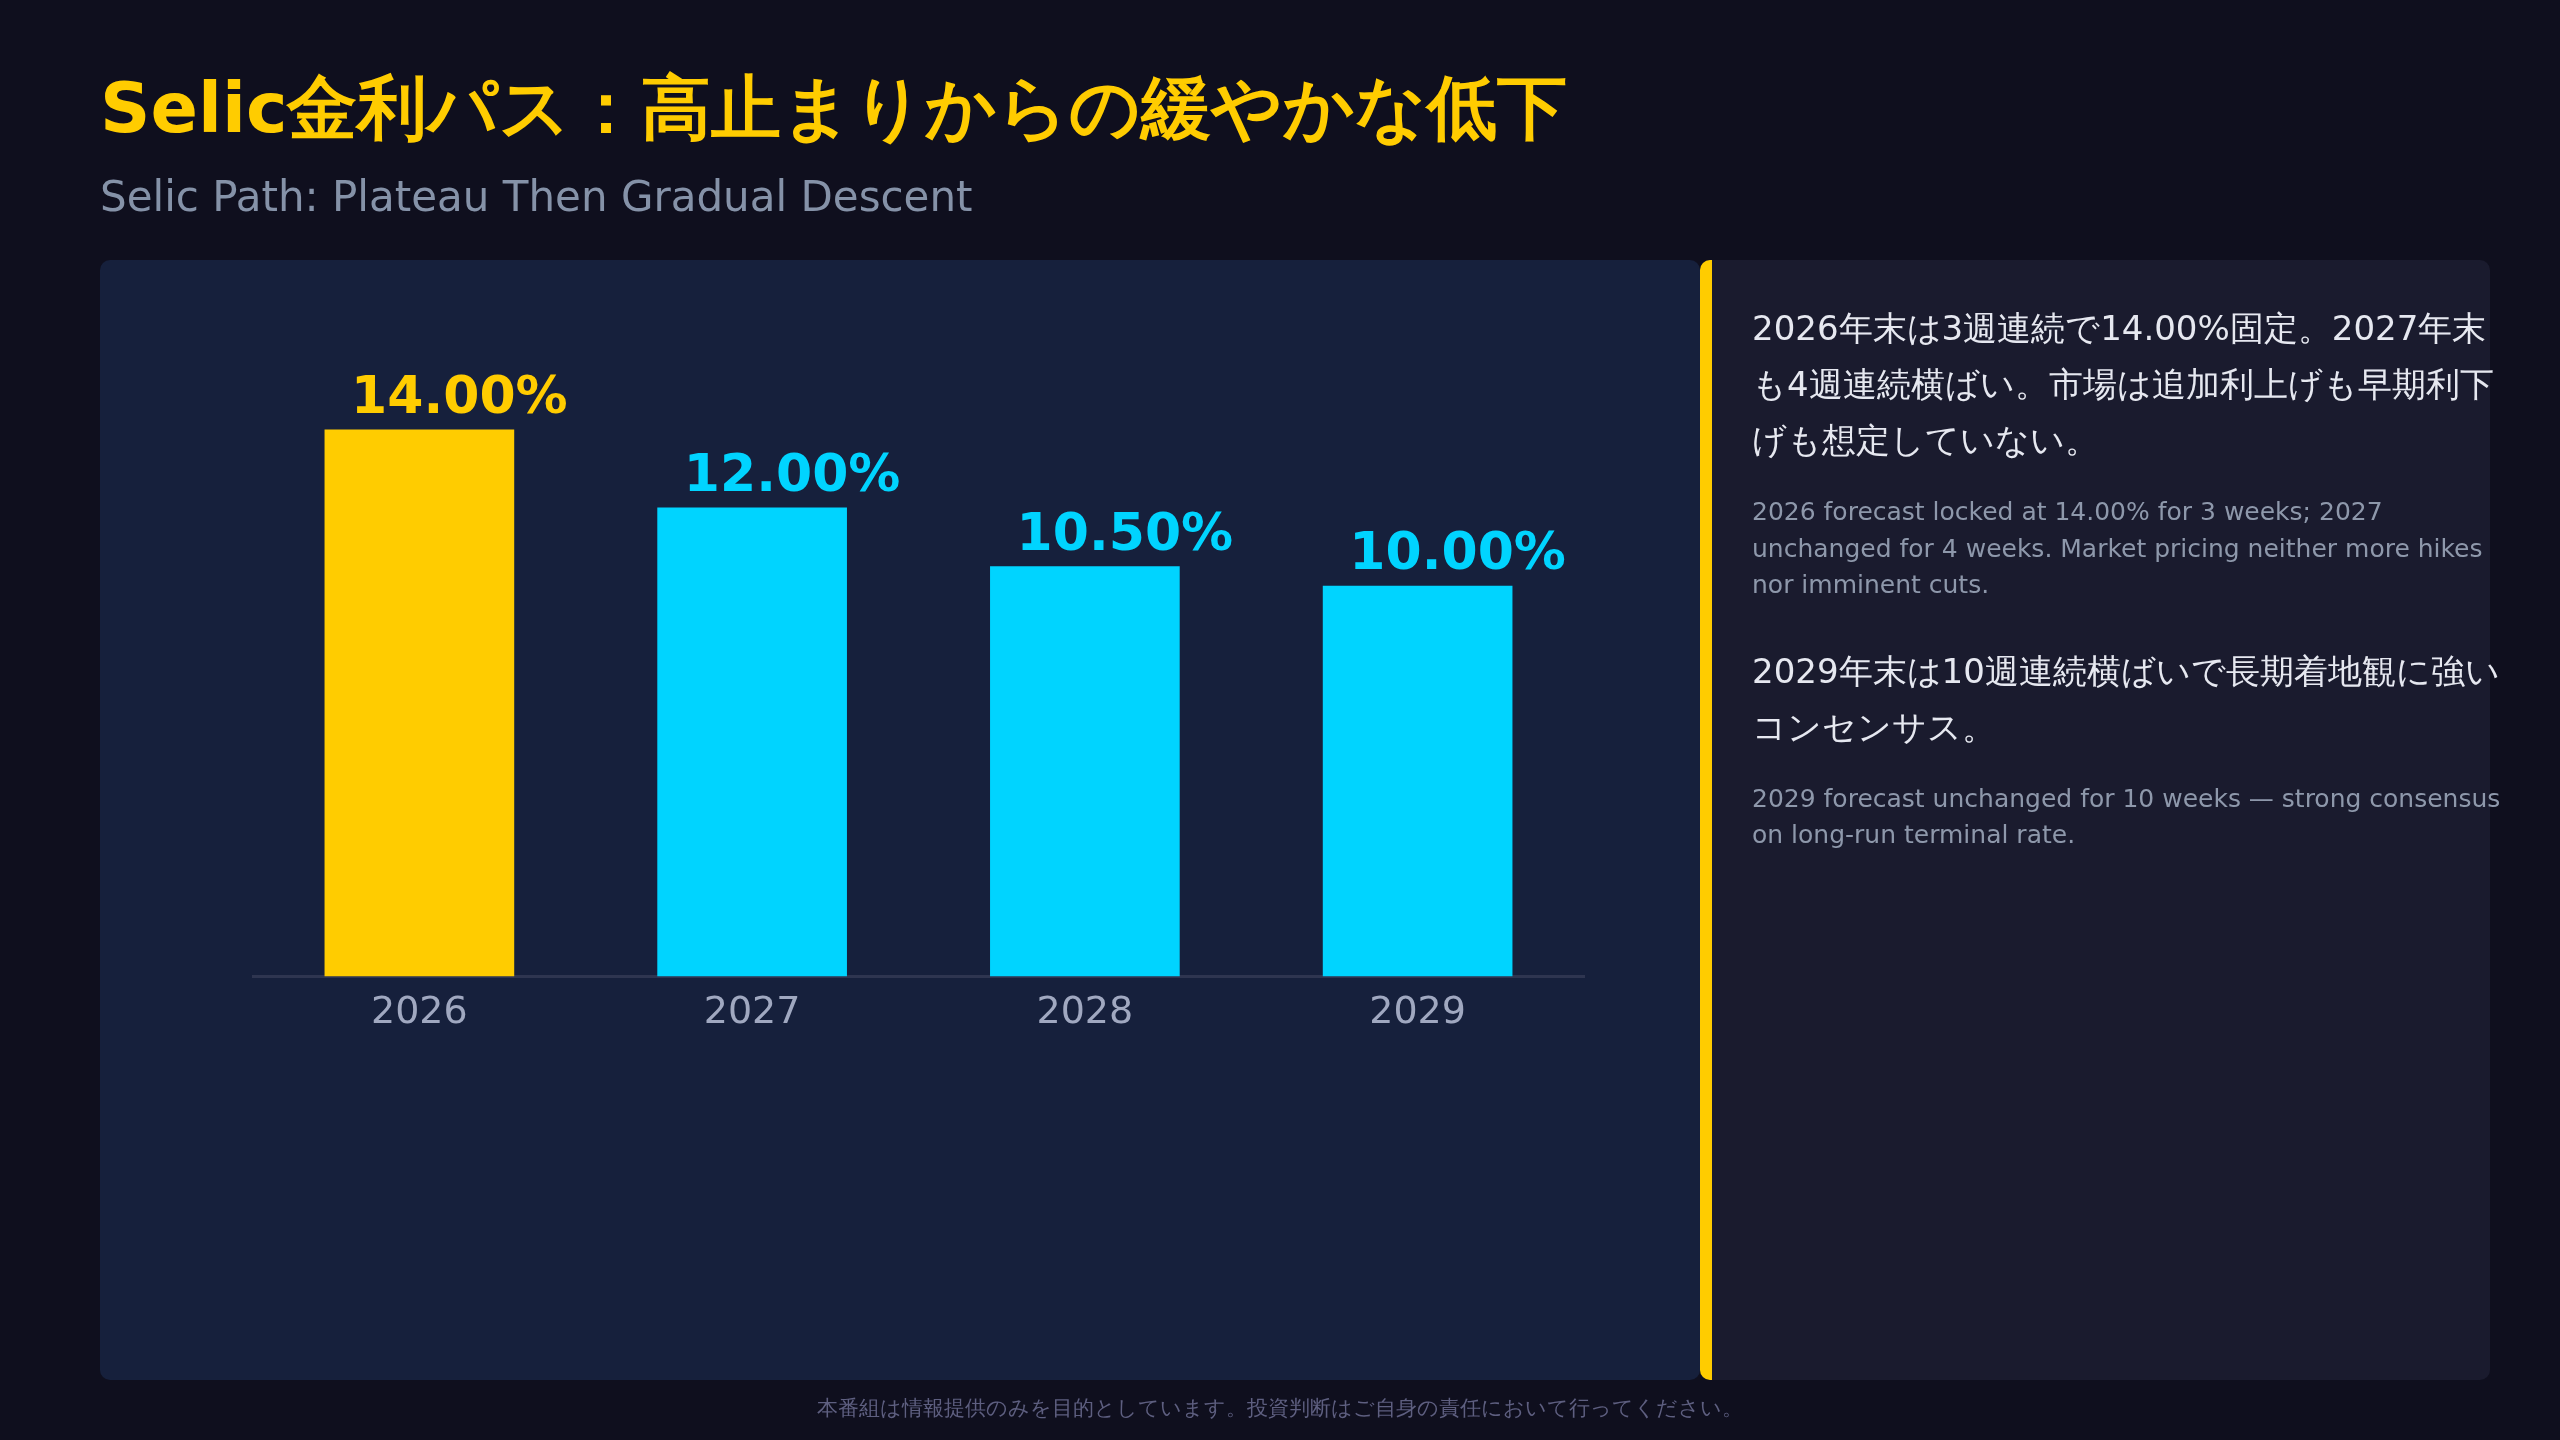  What do you see at coordinates (1125, 531) in the screenshot?
I see `data-label: 10.50%` at bounding box center [1125, 531].